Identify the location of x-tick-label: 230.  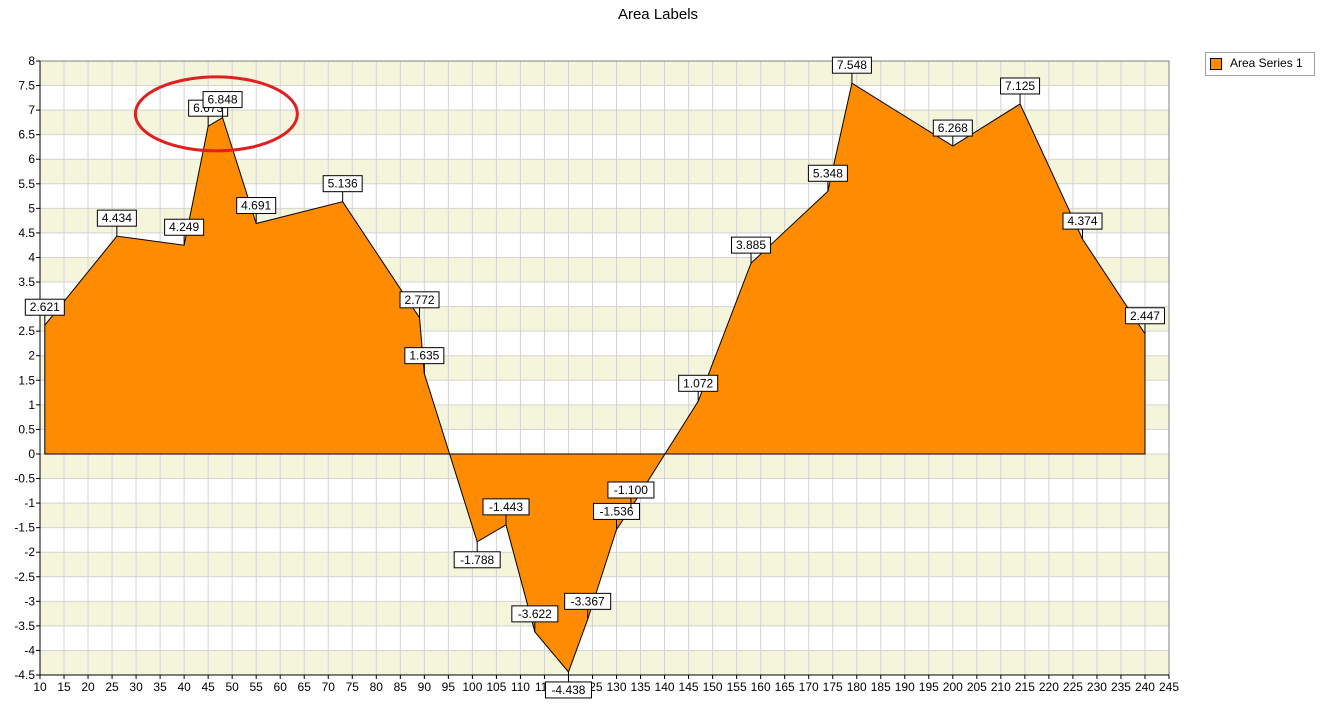
(1097, 687).